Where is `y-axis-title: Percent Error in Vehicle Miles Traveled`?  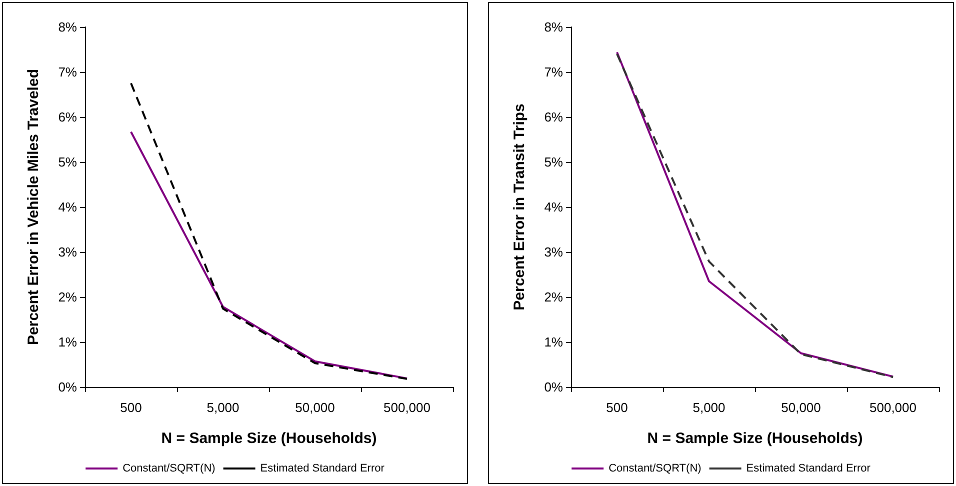 y-axis-title: Percent Error in Vehicle Miles Traveled is located at coordinates (33, 207).